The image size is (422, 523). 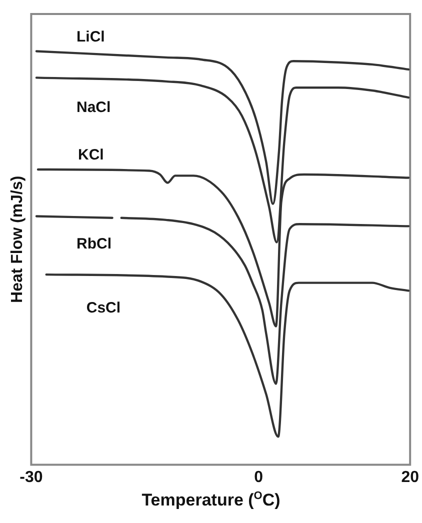 What do you see at coordinates (91, 155) in the screenshot?
I see `series-label: KCl` at bounding box center [91, 155].